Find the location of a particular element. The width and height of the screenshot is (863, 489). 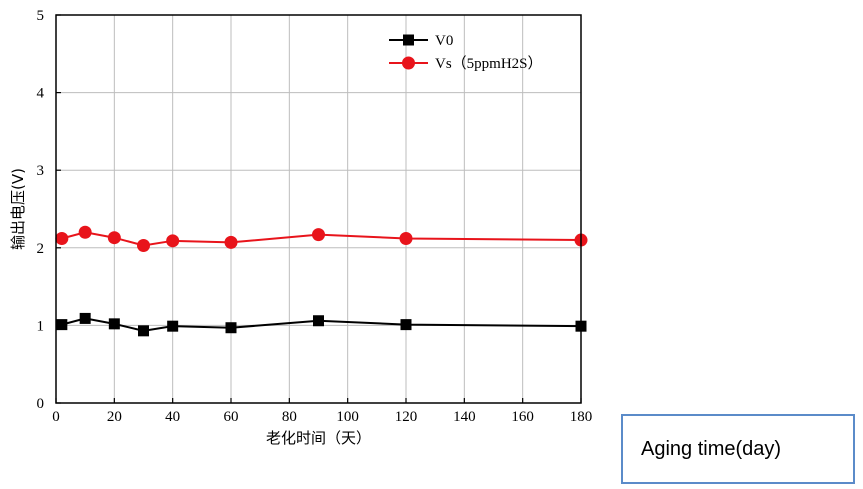

x-tick-label: 100 is located at coordinates (347, 417).